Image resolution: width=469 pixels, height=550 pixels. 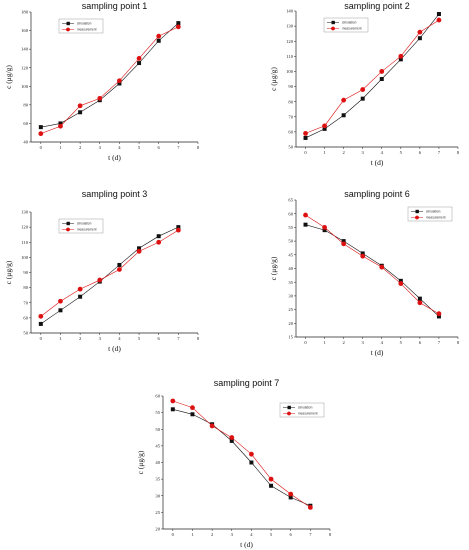 I want to click on y-tick-label: 65, so click(x=290, y=200).